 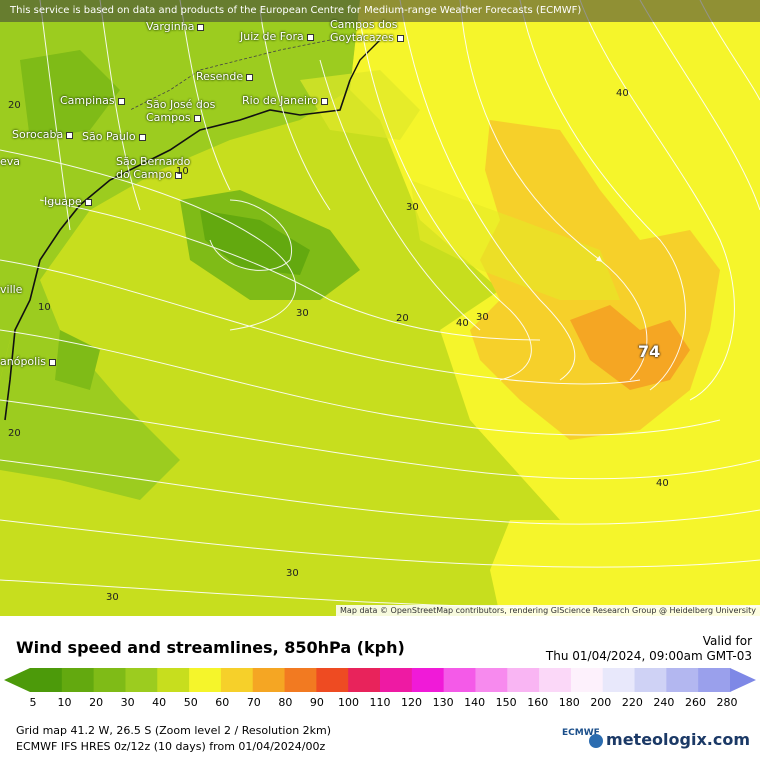 What do you see at coordinates (596, 740) in the screenshot?
I see `meteologix-icon` at bounding box center [596, 740].